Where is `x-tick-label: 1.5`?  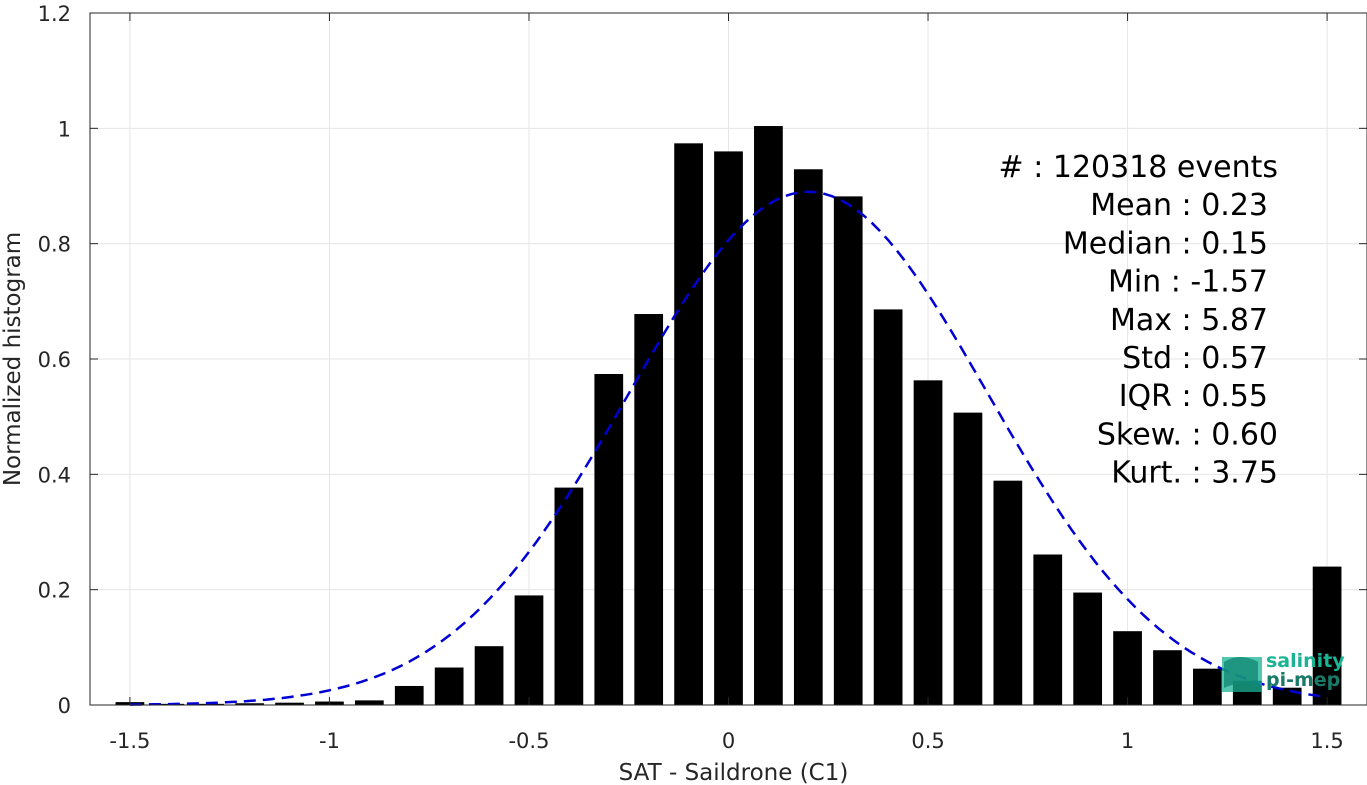 x-tick-label: 1.5 is located at coordinates (1326, 741).